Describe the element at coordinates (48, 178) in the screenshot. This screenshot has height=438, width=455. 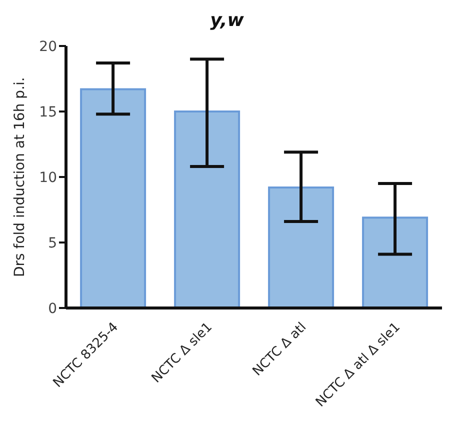
I see `y-tick-label: 10` at that location.